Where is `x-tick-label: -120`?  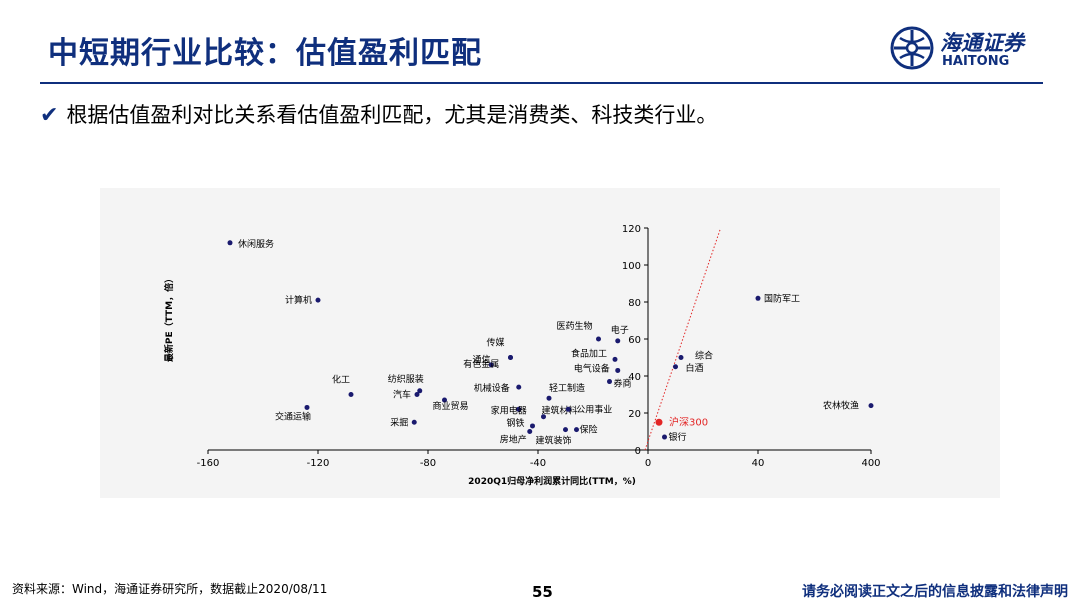
x-tick-label: -120 is located at coordinates (318, 463).